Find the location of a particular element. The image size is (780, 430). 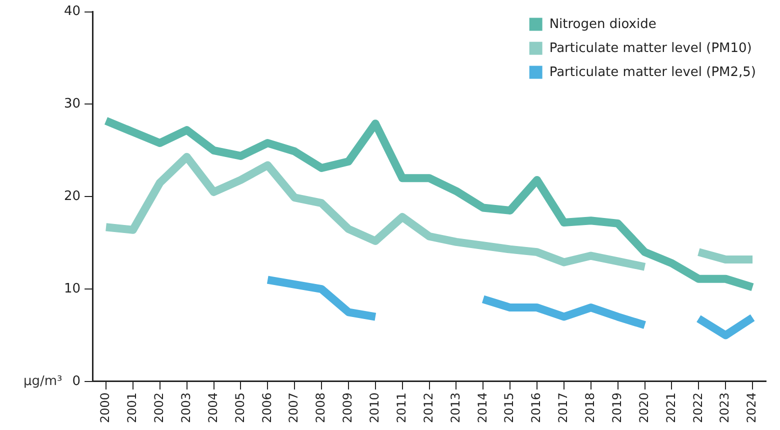

x-tick-label: 2007 is located at coordinates (293, 408).